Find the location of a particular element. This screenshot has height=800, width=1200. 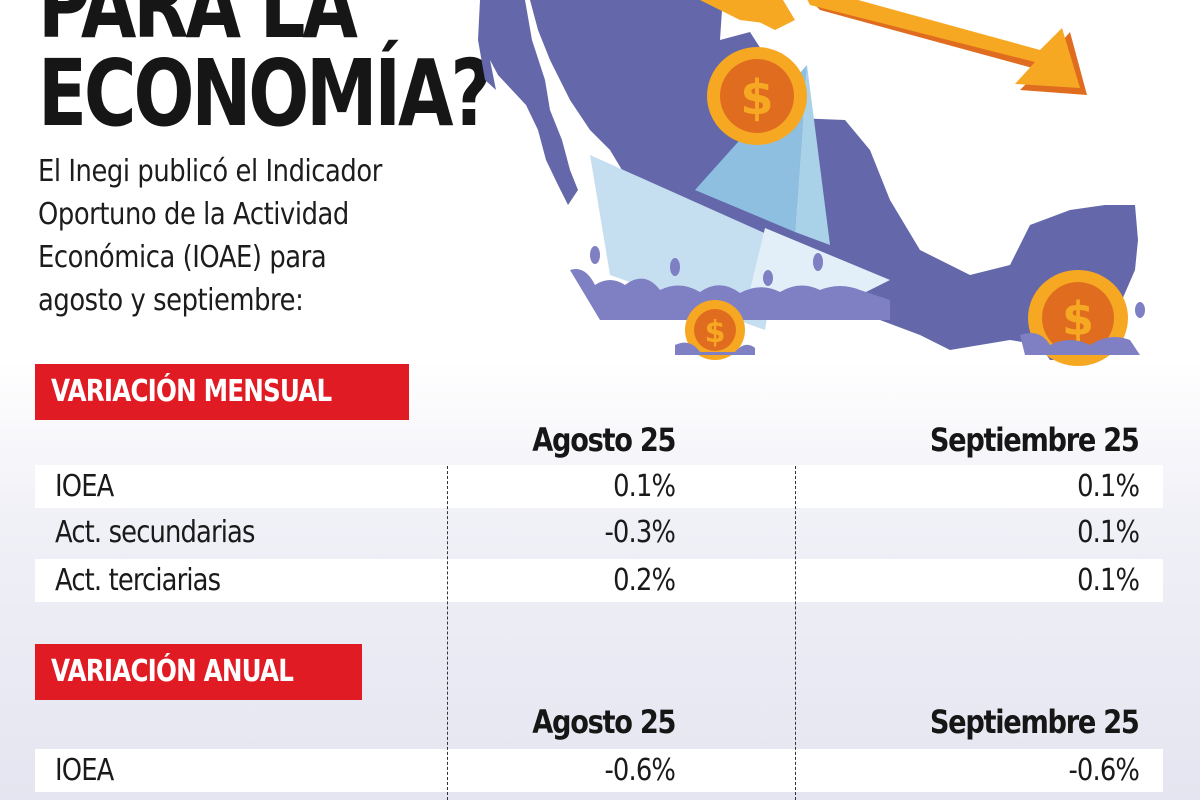

value-agosto: -0.3% is located at coordinates (639, 532).